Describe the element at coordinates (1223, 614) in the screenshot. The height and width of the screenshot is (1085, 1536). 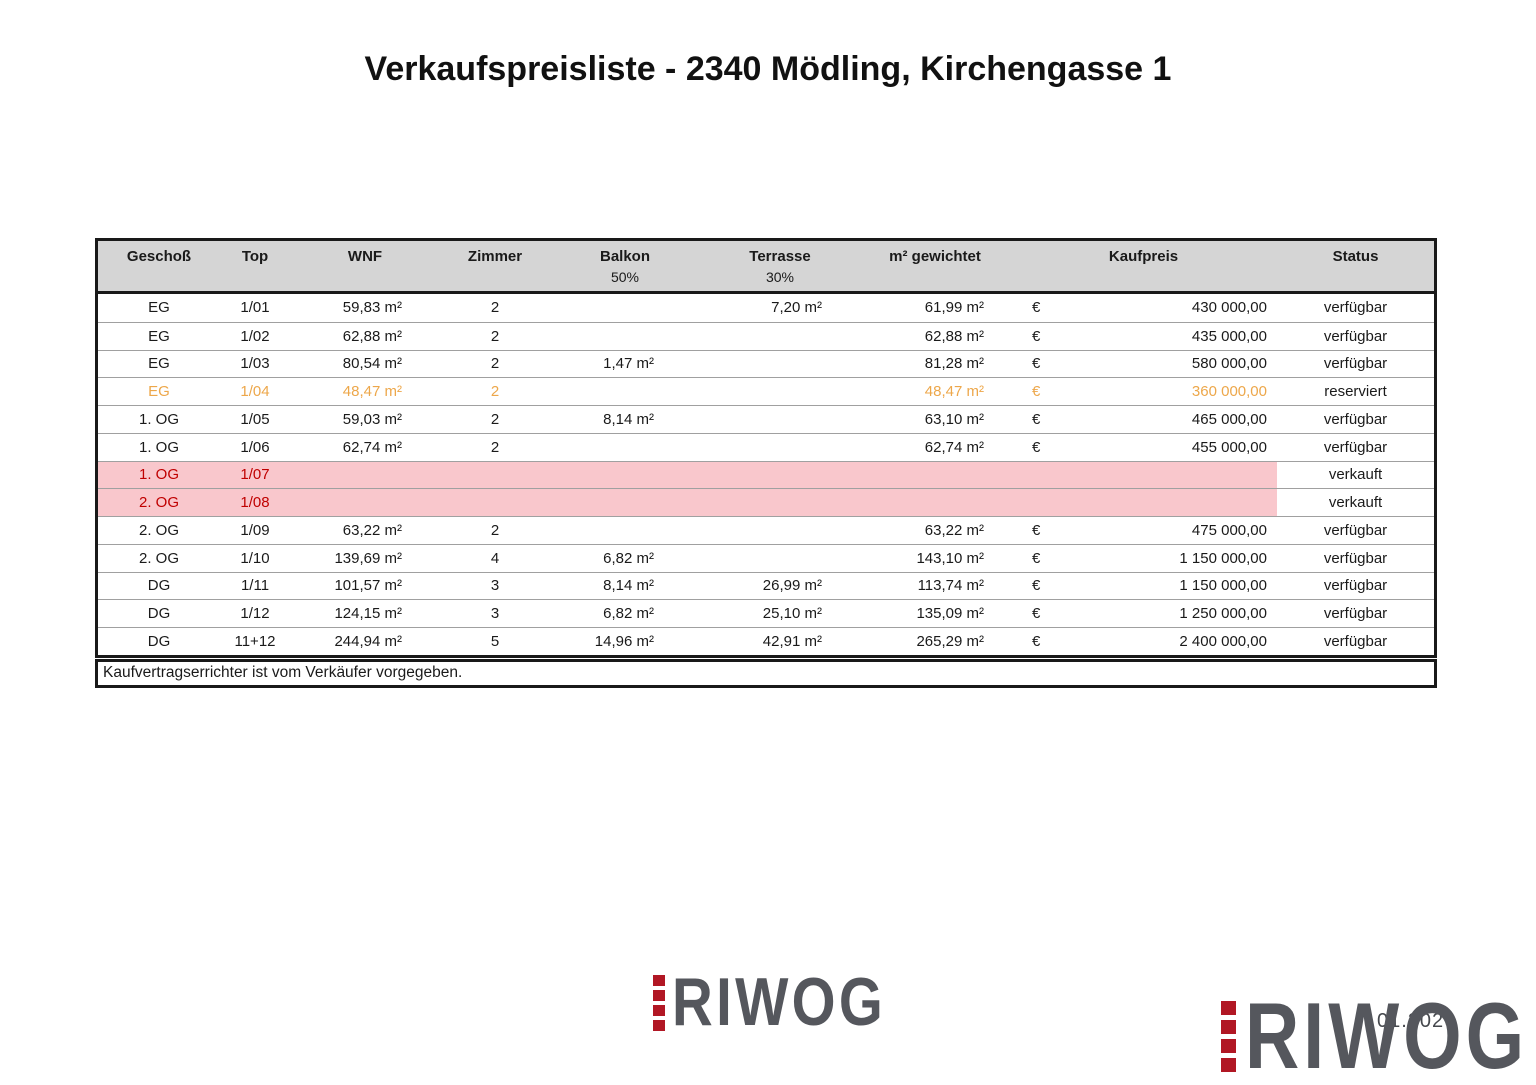
I see `cell-kaufpreis: 1 250 000,00` at that location.